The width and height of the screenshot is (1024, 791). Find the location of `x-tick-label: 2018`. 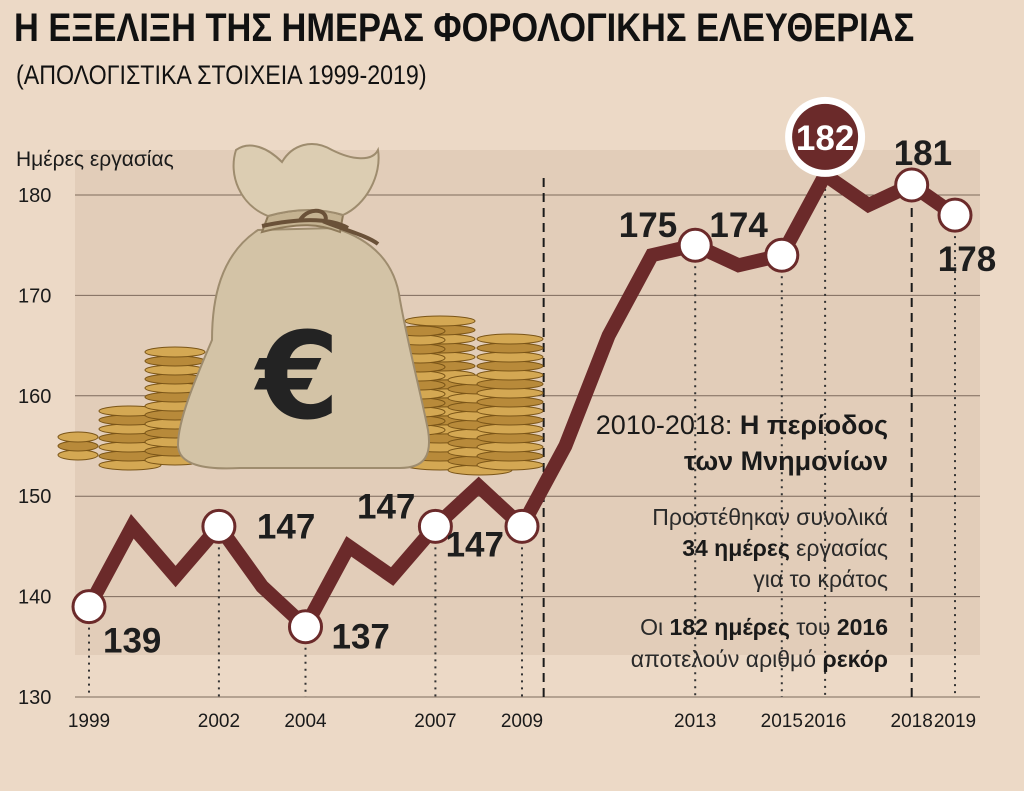

x-tick-label: 2018 is located at coordinates (912, 721).